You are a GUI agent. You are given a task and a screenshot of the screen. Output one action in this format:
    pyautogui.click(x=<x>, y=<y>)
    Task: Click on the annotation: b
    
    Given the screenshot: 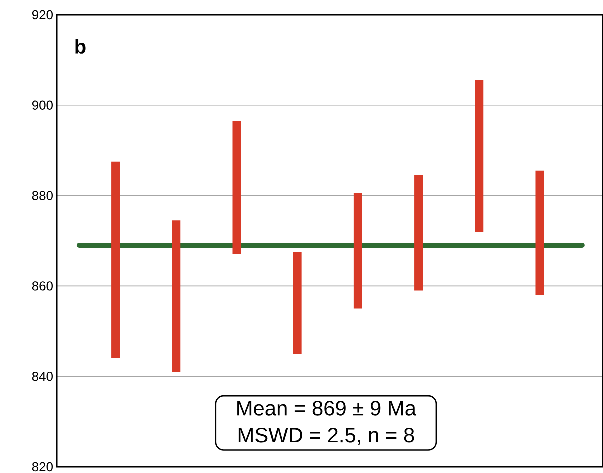 What is the action you would take?
    pyautogui.click(x=81, y=46)
    